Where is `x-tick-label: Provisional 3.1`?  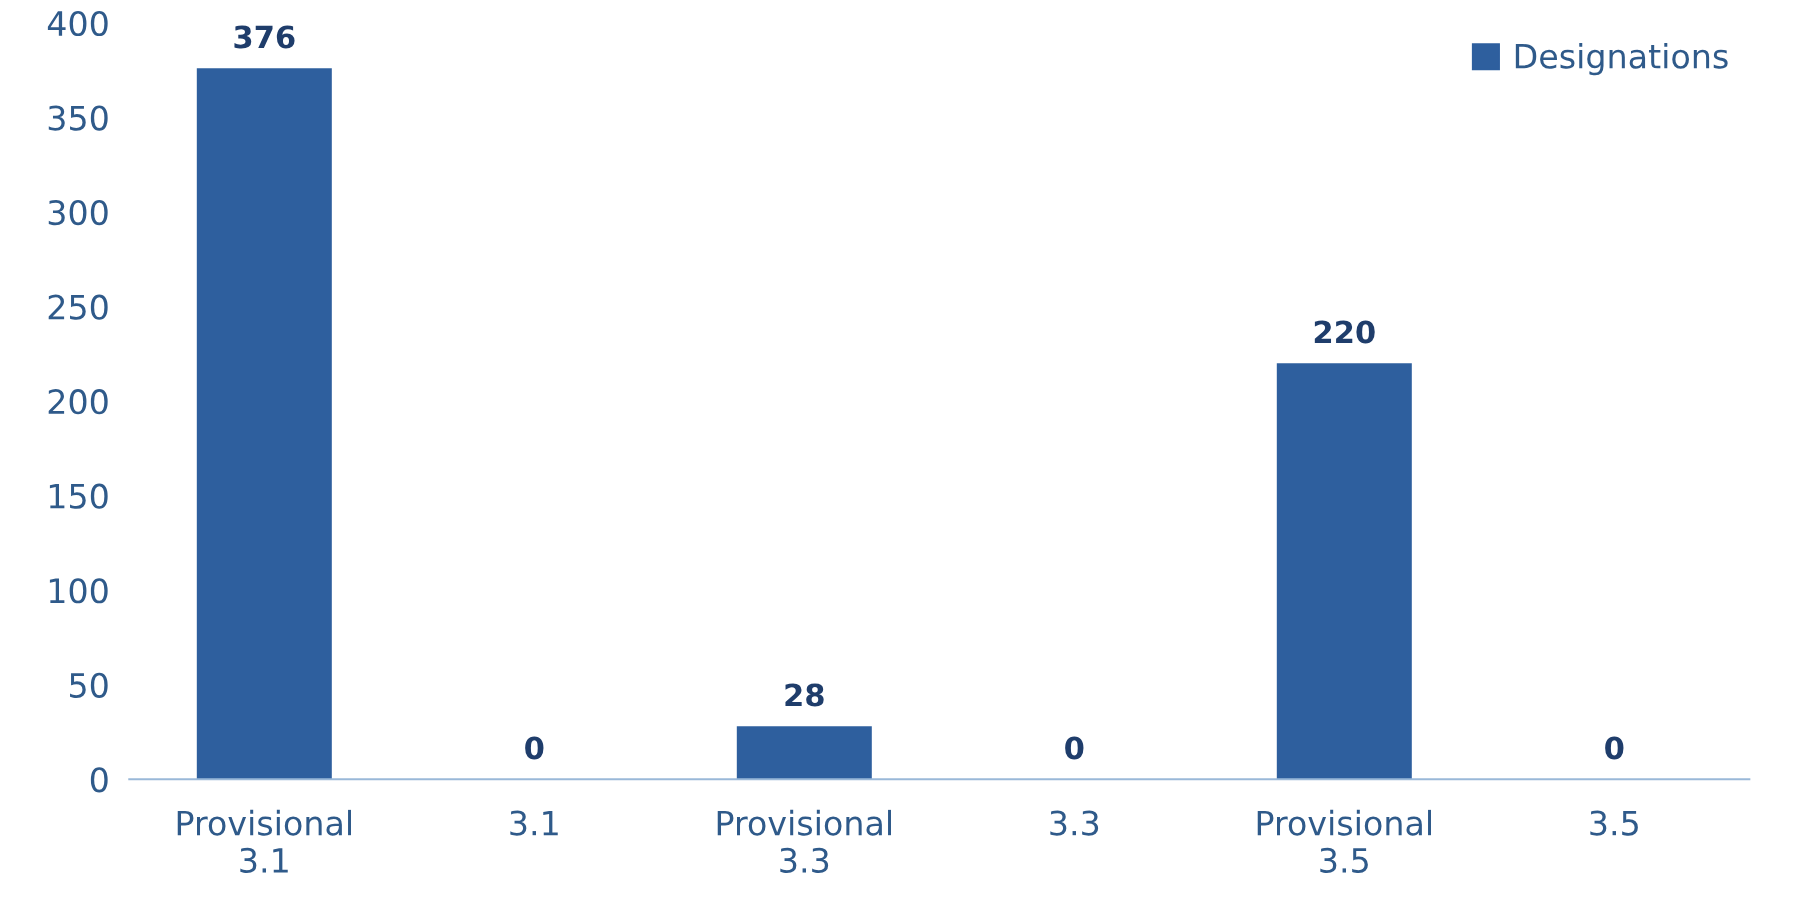 x-tick-label: Provisional 3.1 is located at coordinates (264, 841).